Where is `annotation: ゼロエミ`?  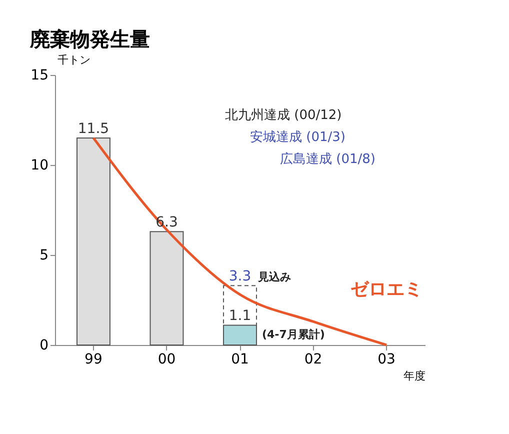
annotation: ゼロエミ is located at coordinates (386, 289).